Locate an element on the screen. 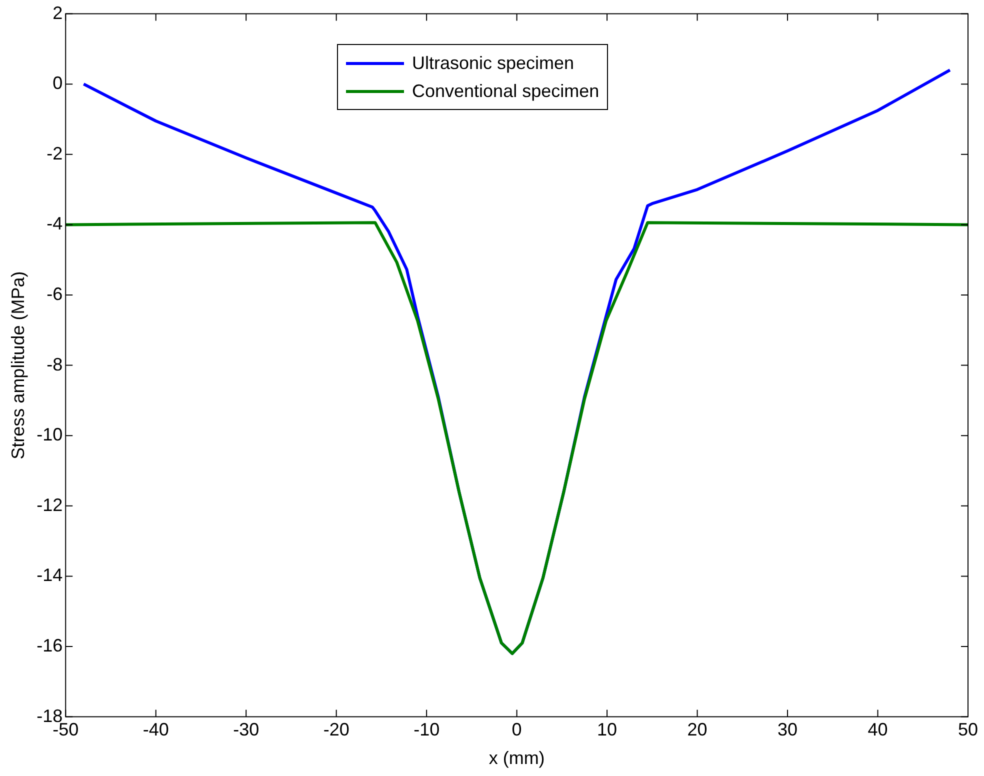 This screenshot has width=984, height=776. y-tick-label: -10 is located at coordinates (49, 434).